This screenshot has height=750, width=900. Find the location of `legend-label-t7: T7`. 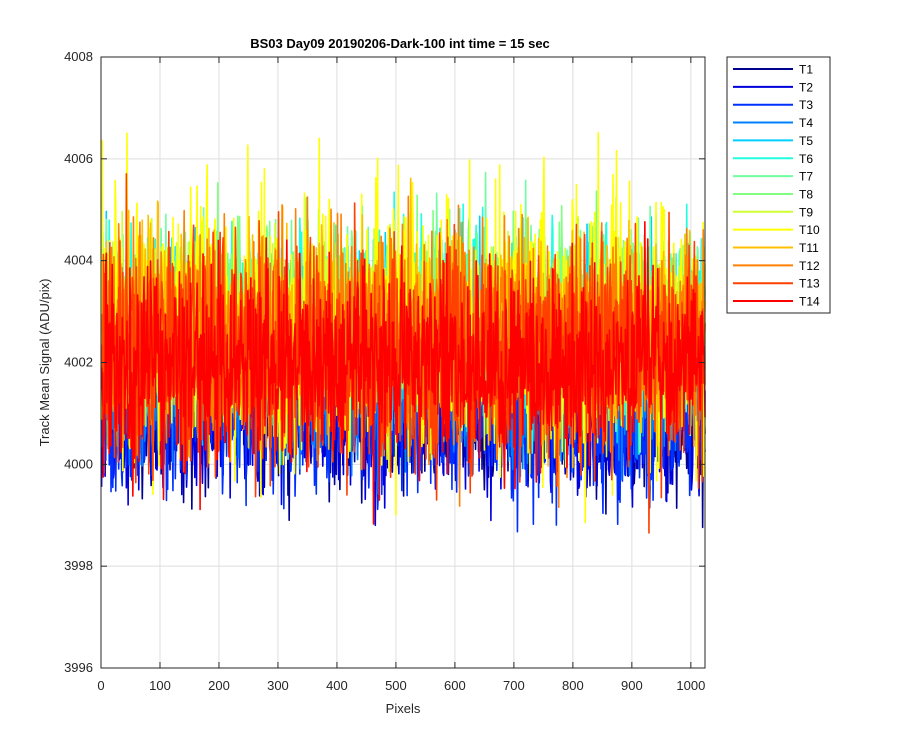

legend-label-t7: T7 is located at coordinates (806, 177).